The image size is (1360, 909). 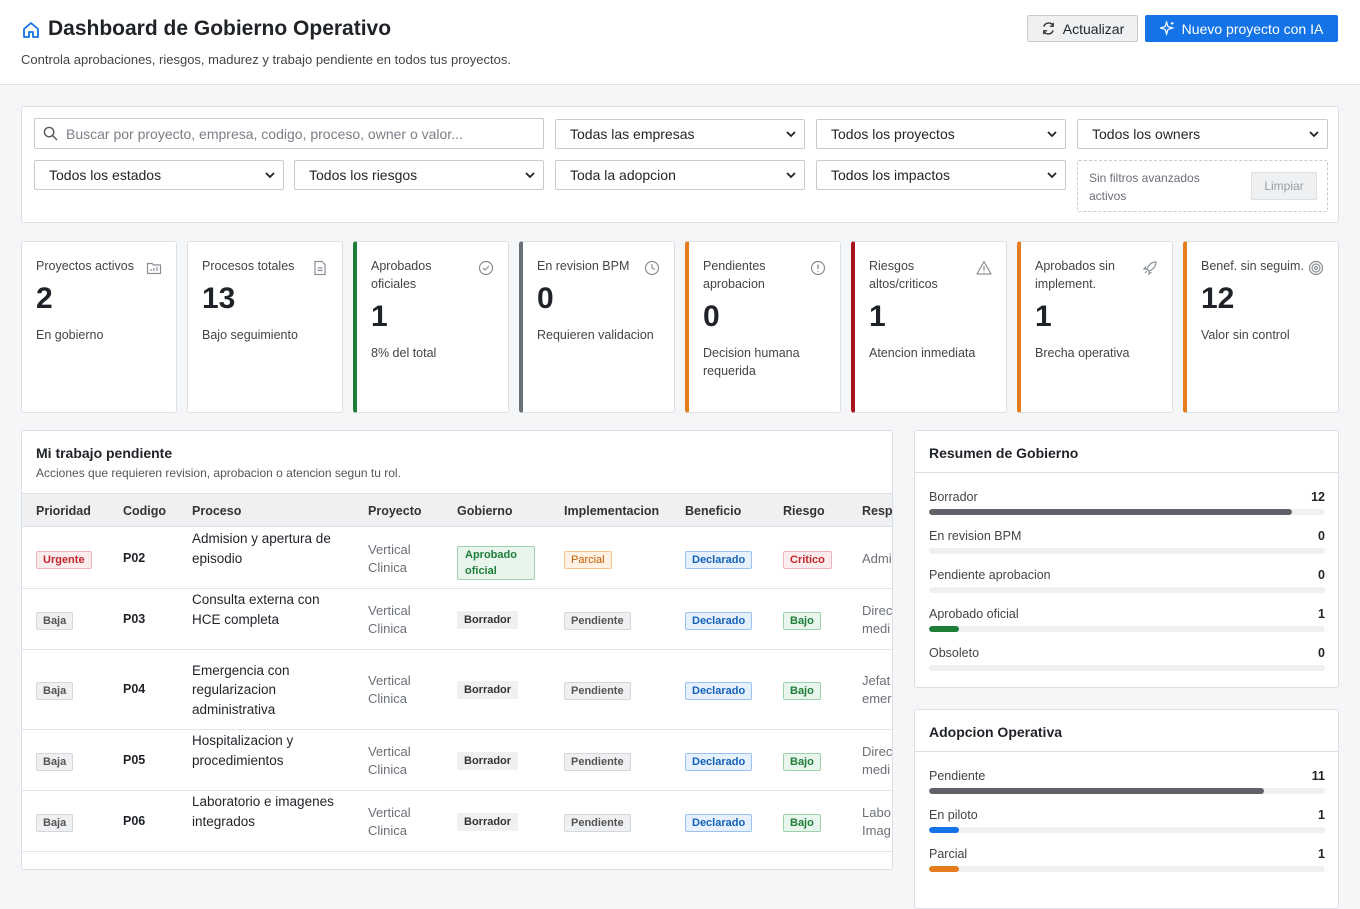 What do you see at coordinates (63, 511) in the screenshot?
I see `column-header: Prioridad` at bounding box center [63, 511].